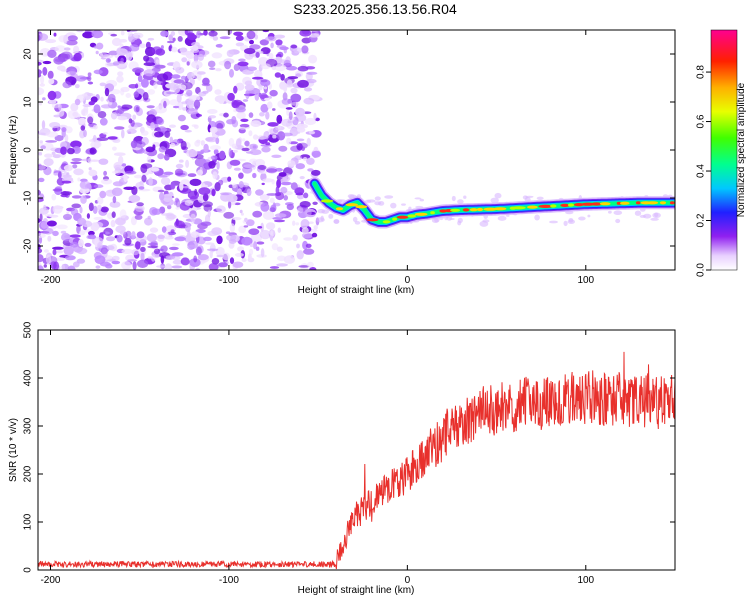 The height and width of the screenshot is (600, 750). I want to click on spectrogram-x-tick-label: 100, so click(585, 280).